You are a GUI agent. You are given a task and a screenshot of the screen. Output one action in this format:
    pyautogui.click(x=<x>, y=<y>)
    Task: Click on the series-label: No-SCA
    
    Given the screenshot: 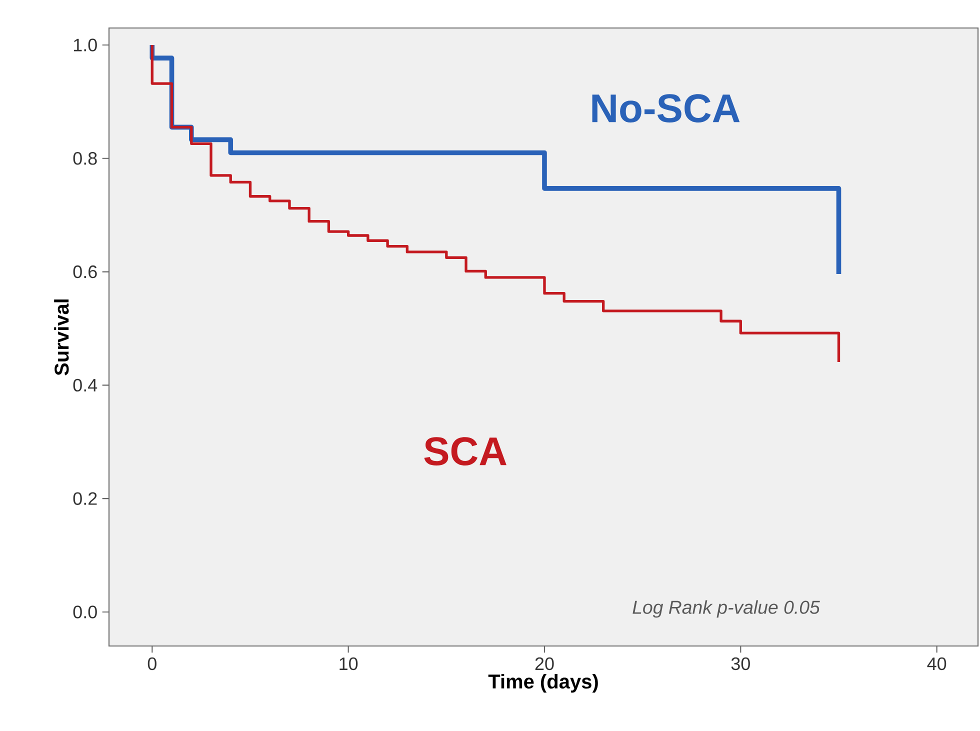 What is the action you would take?
    pyautogui.click(x=666, y=108)
    